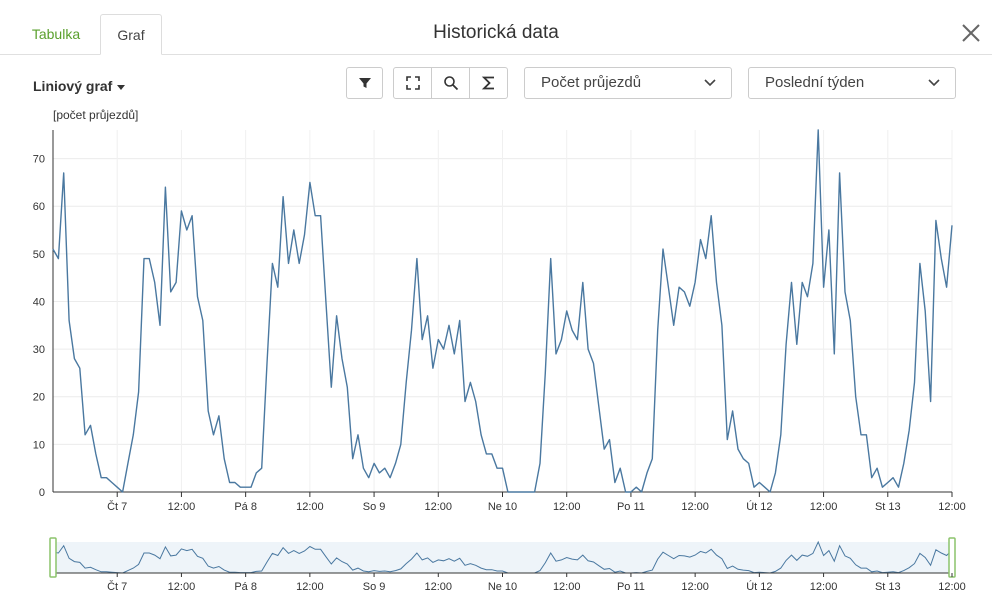  I want to click on y-tick-label: 10, so click(39, 445).